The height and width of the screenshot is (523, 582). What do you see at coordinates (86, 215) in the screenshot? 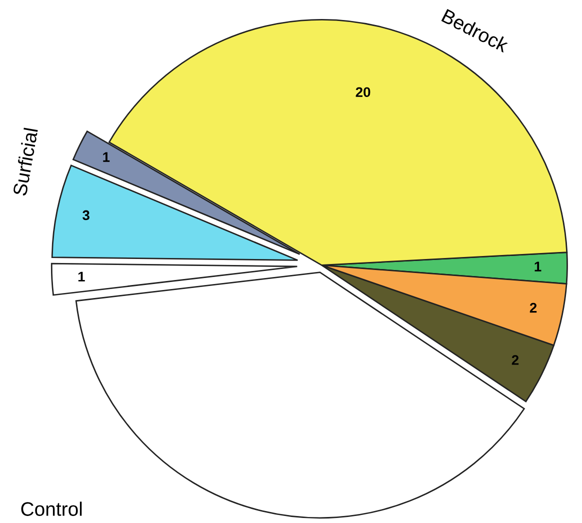
I see `data-label: 3` at bounding box center [86, 215].